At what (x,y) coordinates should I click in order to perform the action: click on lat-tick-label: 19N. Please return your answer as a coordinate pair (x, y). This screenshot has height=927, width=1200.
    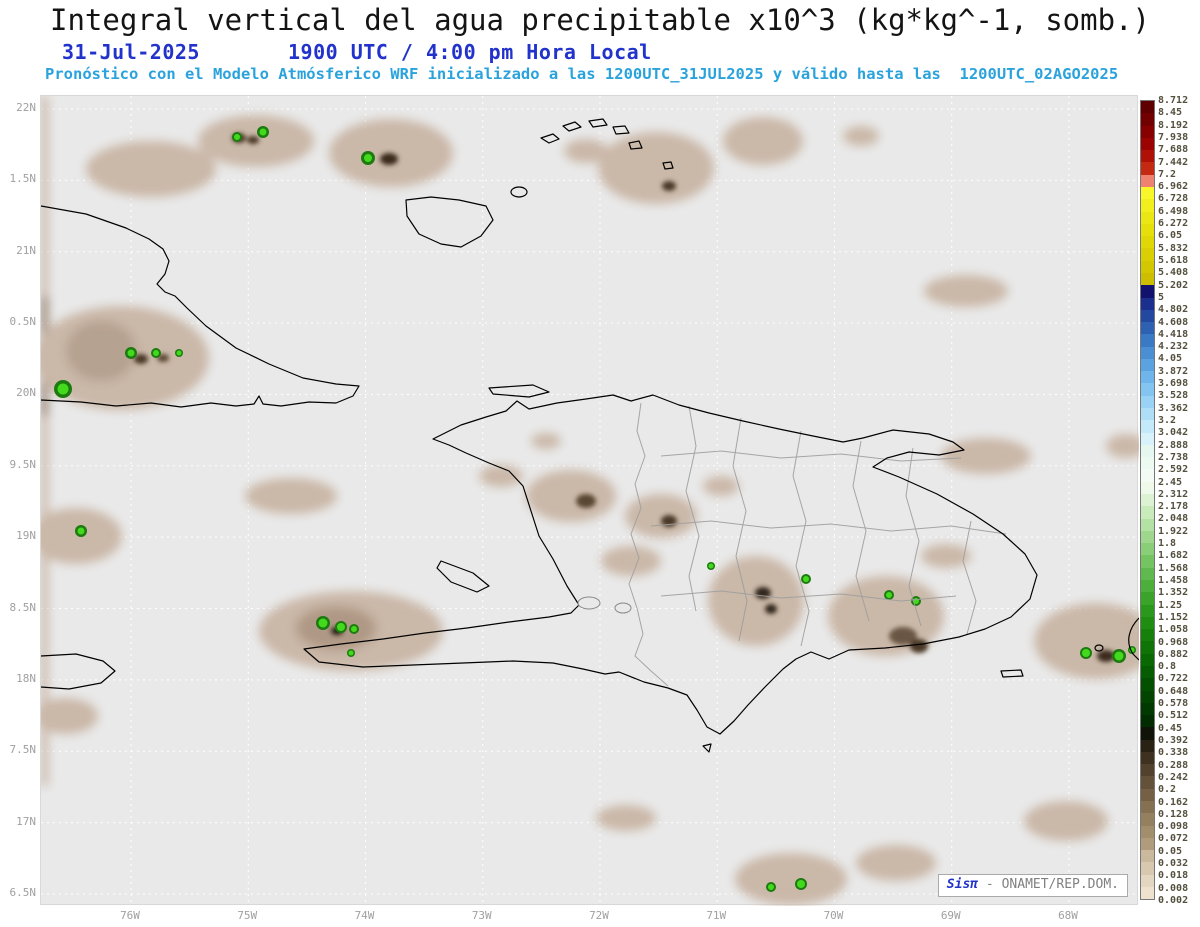
    Looking at the image, I should click on (26, 536).